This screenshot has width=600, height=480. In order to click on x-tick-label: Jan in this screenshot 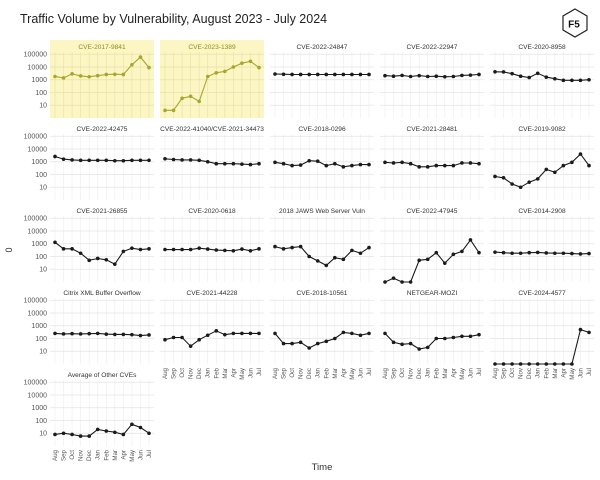, I will do `click(318, 372)`.